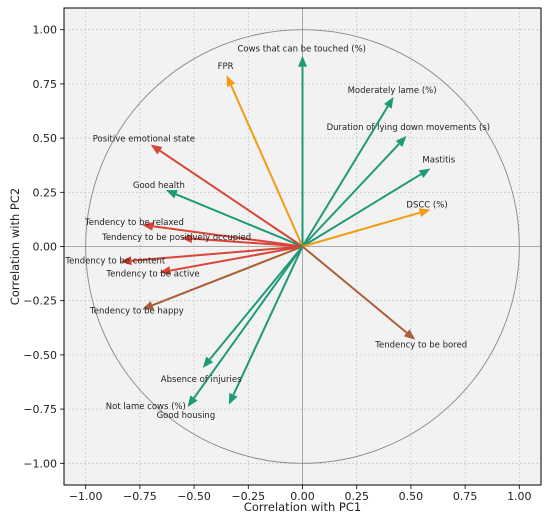 The image size is (550, 517). What do you see at coordinates (159, 186) in the screenshot?
I see `vector-label: Good health` at bounding box center [159, 186].